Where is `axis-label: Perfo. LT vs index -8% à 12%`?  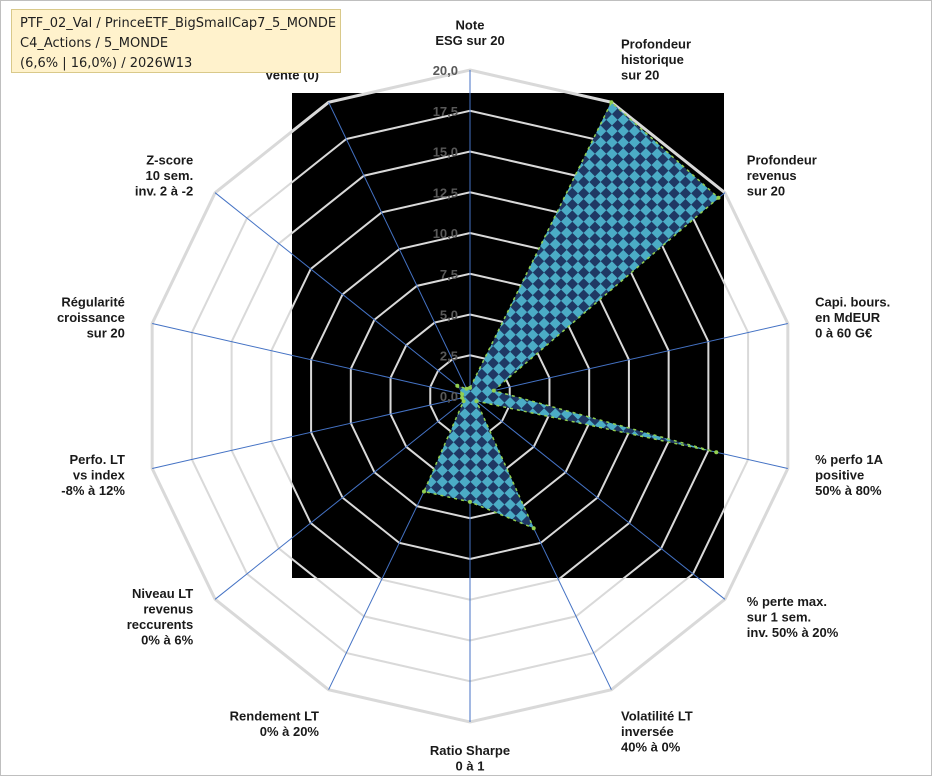
axis-label: Perfo. LT vs index -8% à 12% is located at coordinates (93, 475).